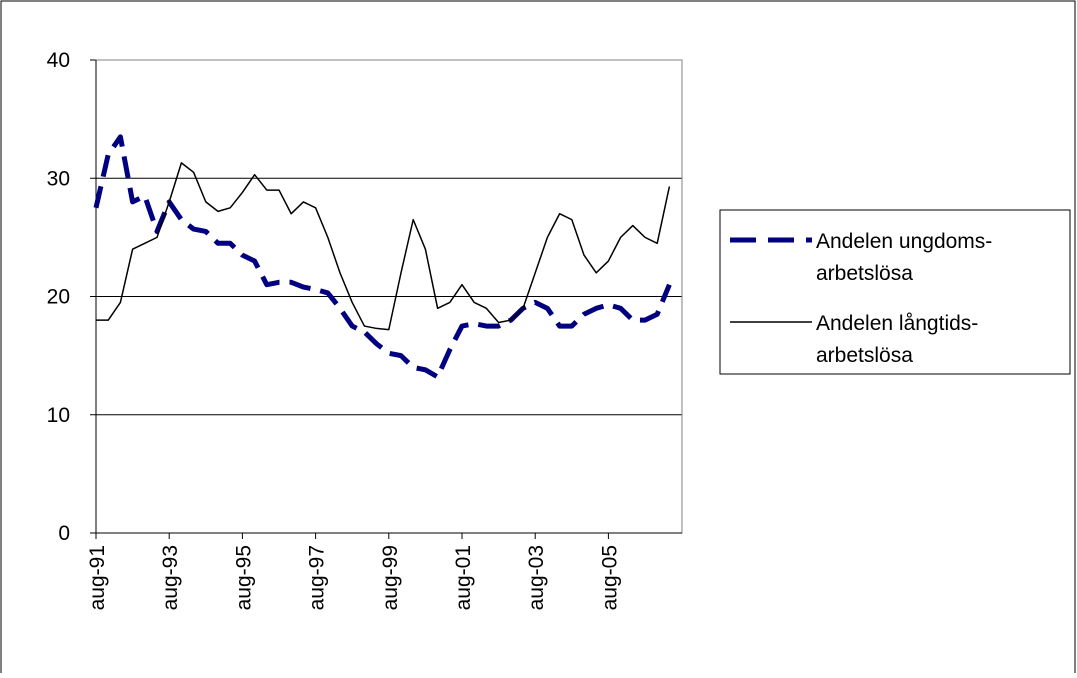  Describe the element at coordinates (97, 577) in the screenshot. I see `x-tick-label: aug-91` at that location.